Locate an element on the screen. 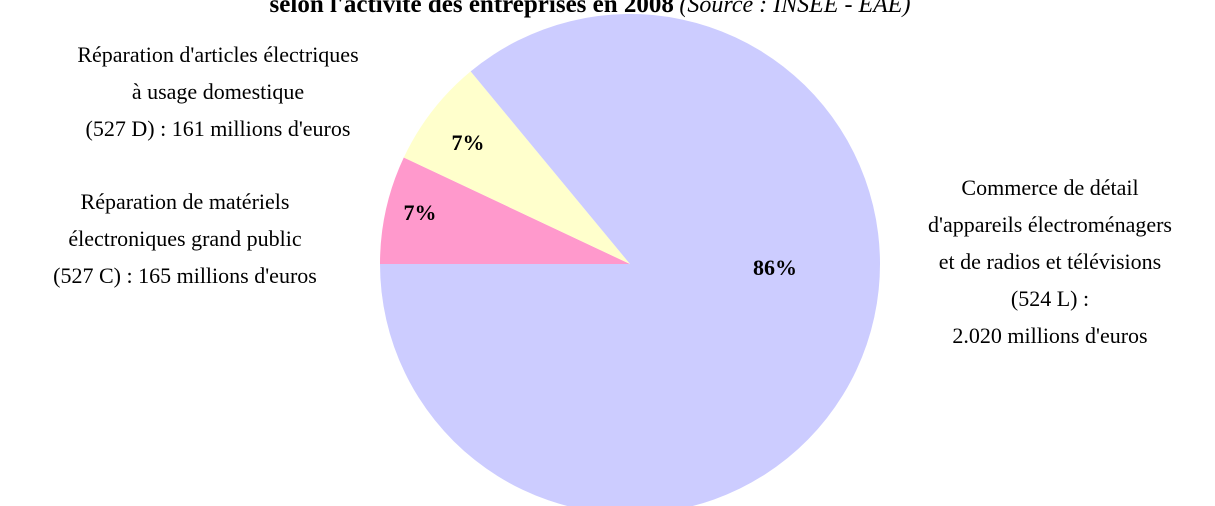 This screenshot has height=506, width=1215. slice-category-label: (527 C) : 165 millions d'euros is located at coordinates (185, 275).